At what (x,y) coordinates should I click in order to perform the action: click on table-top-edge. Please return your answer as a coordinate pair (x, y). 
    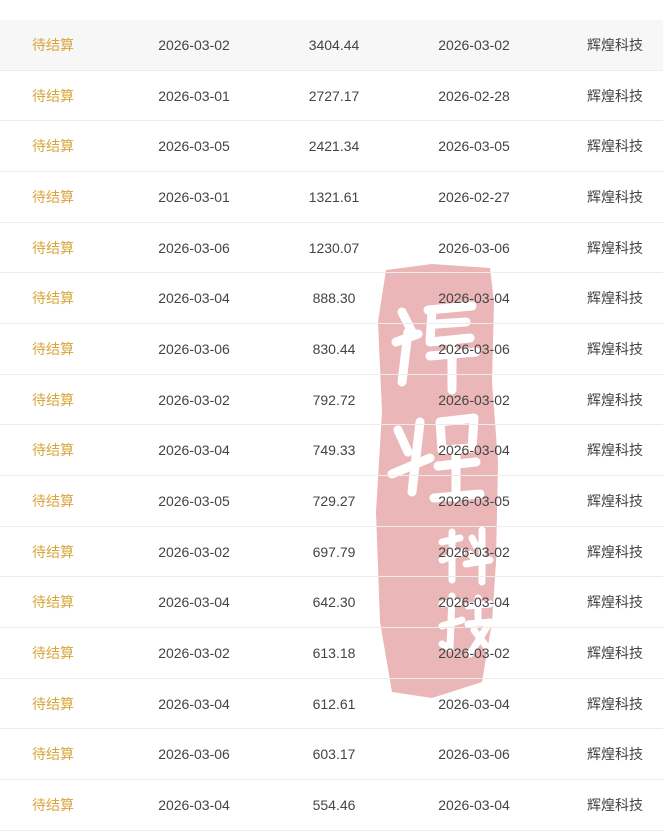
    Looking at the image, I should click on (331, 10).